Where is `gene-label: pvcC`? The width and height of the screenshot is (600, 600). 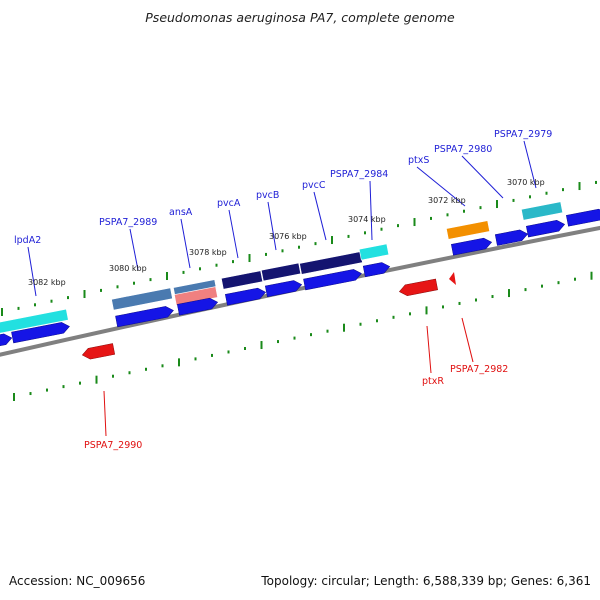
gene-label: pvcC is located at coordinates (314, 185).